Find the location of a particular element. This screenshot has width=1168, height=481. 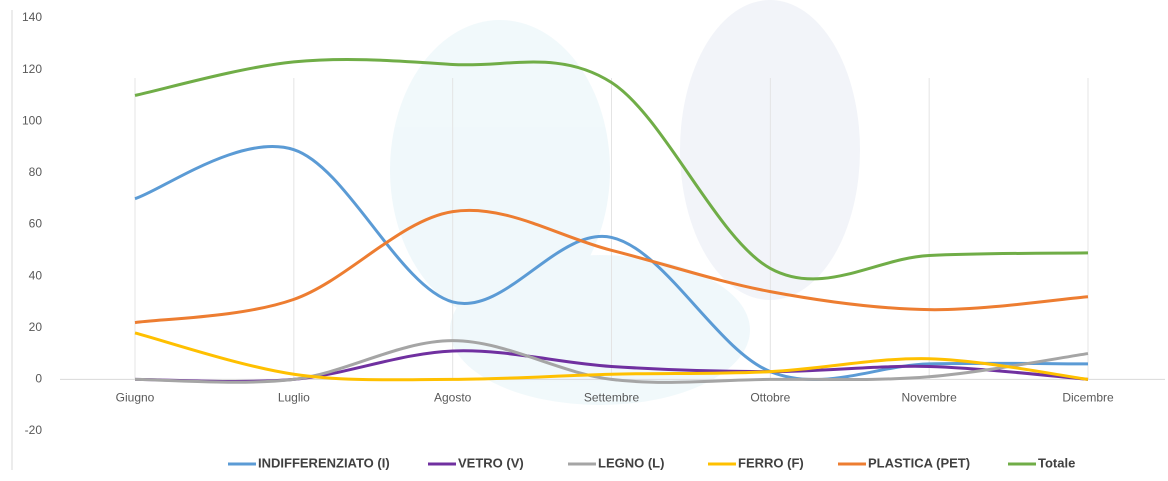

y-tick-label: 20 is located at coordinates (36, 327).